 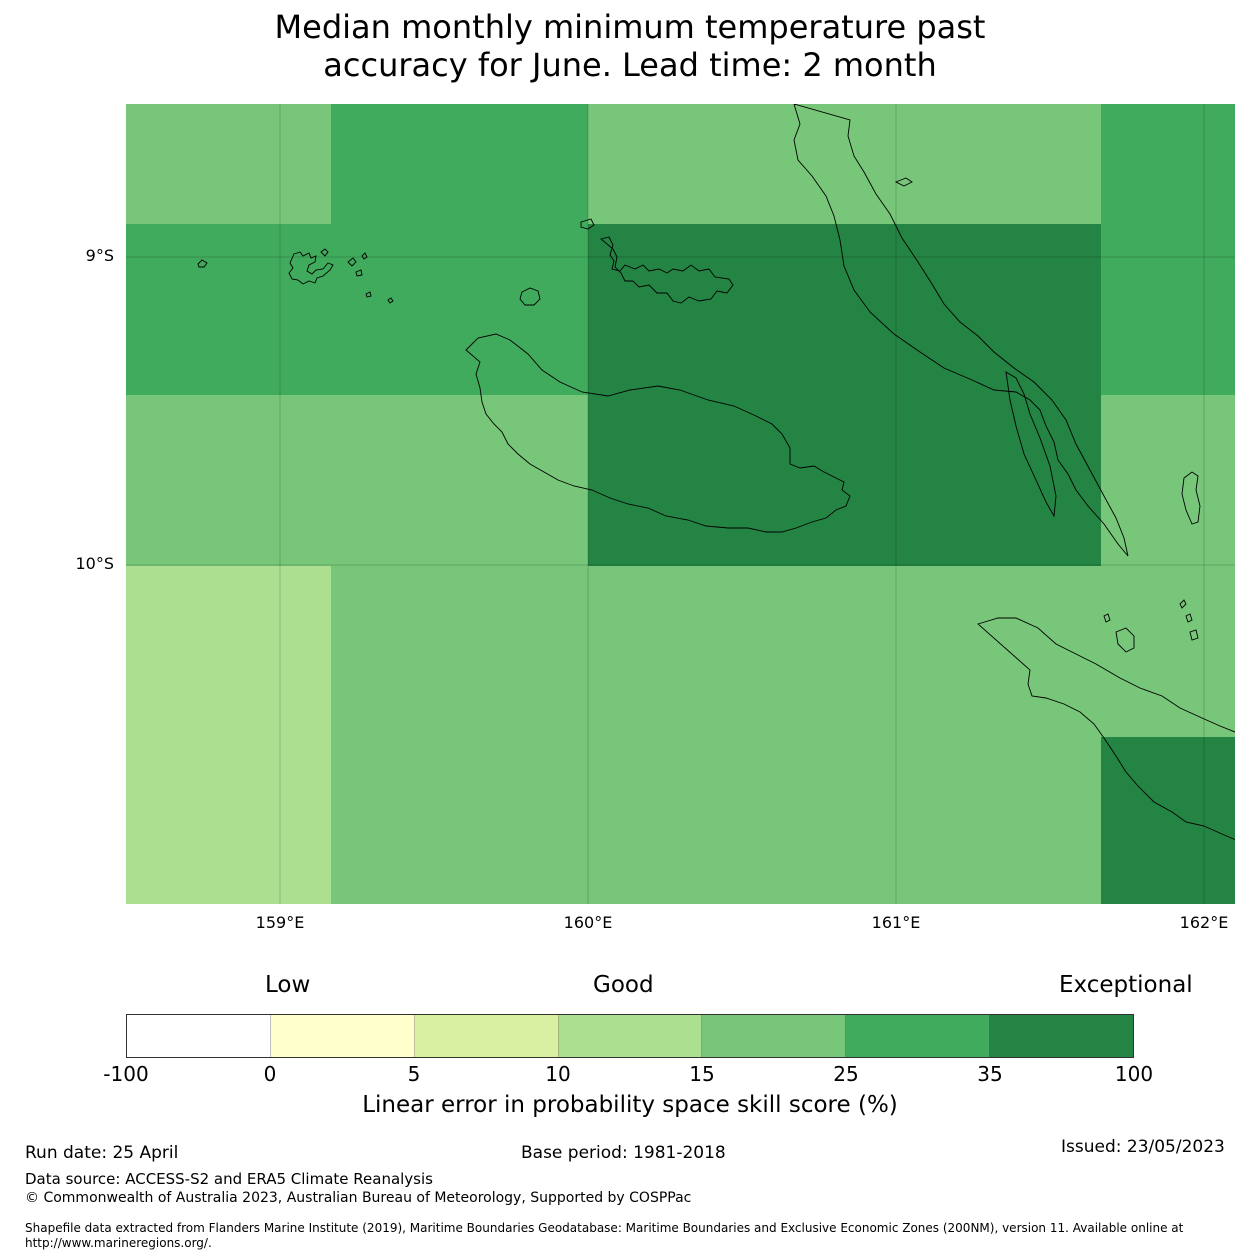 What do you see at coordinates (630, 27) in the screenshot?
I see `title-line-1: Median monthly minimum temperature past` at bounding box center [630, 27].